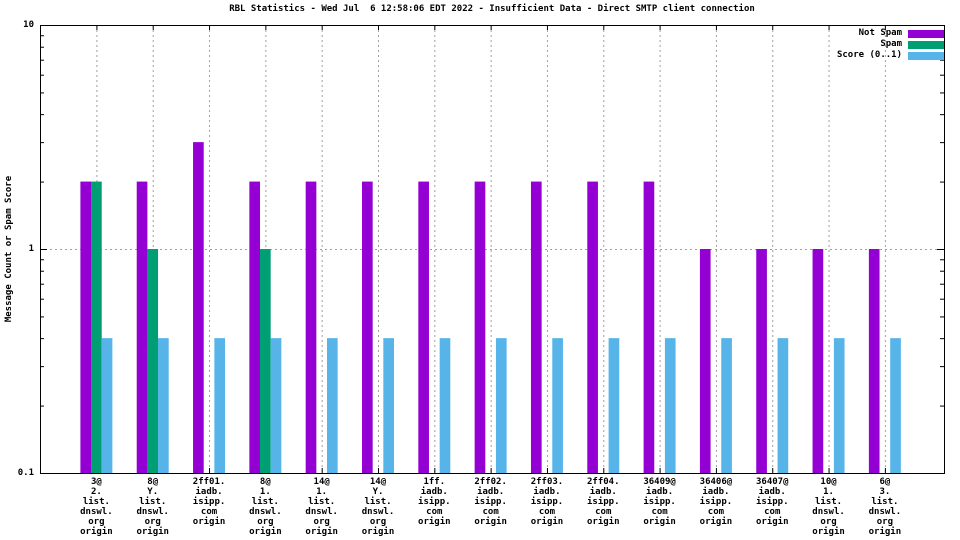 This screenshot has height=540, width=960. I want to click on x-tick-label: 36409@ iadb. isipp. com origin, so click(659, 502).